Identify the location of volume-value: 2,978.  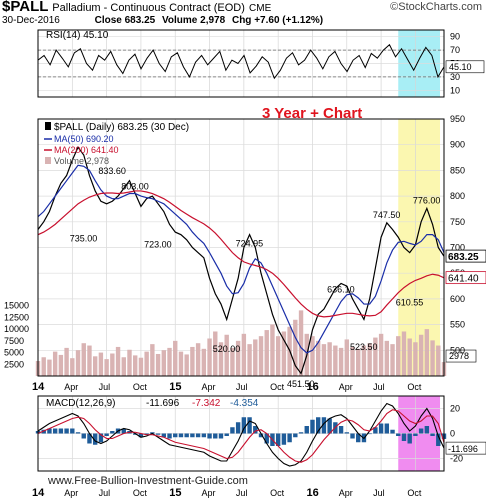
(213, 20).